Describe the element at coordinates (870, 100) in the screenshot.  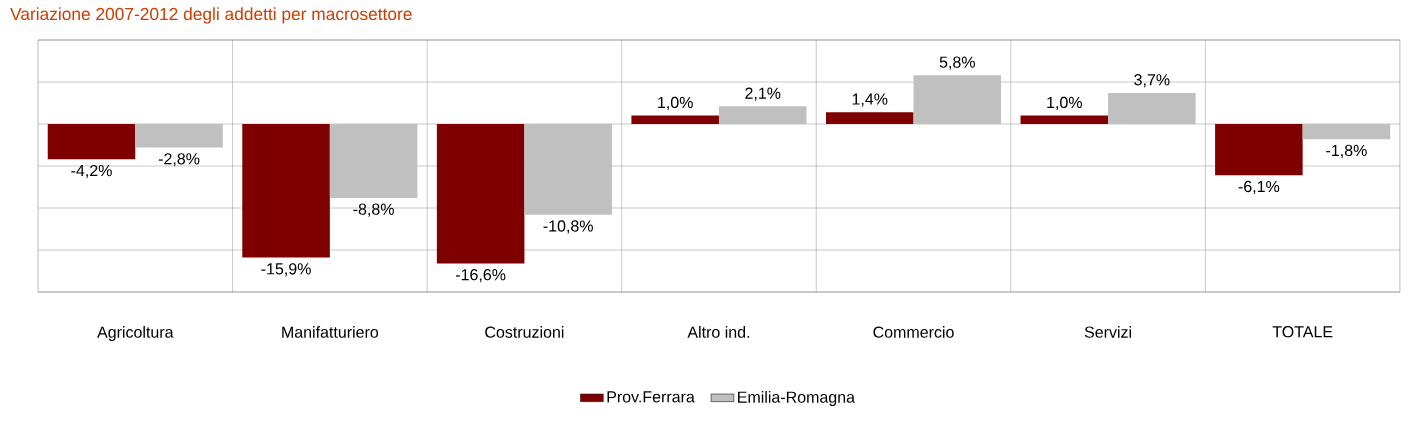
I see `data-label: 1,4%` at that location.